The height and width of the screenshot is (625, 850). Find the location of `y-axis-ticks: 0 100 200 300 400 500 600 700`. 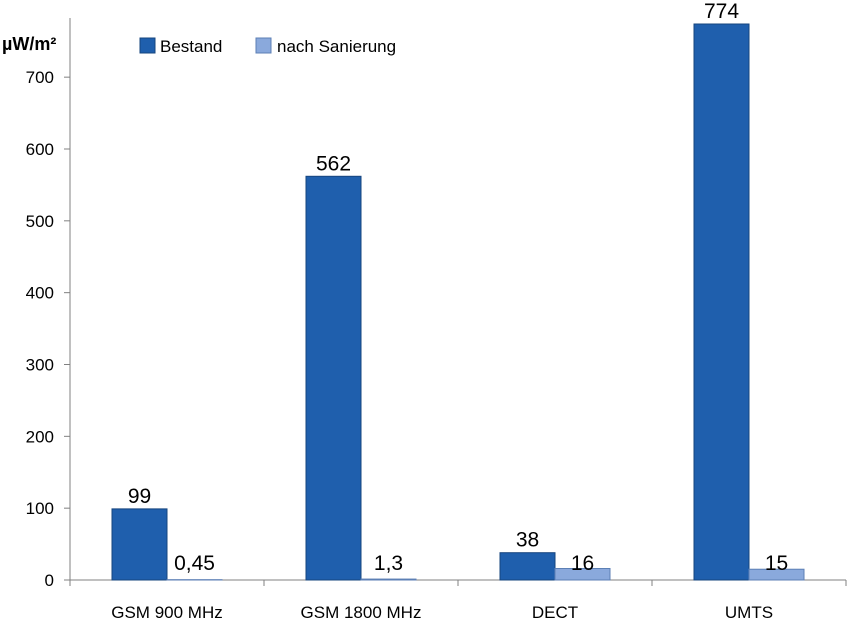

y-axis-ticks: 0 100 200 300 400 500 600 700 is located at coordinates (48, 329).